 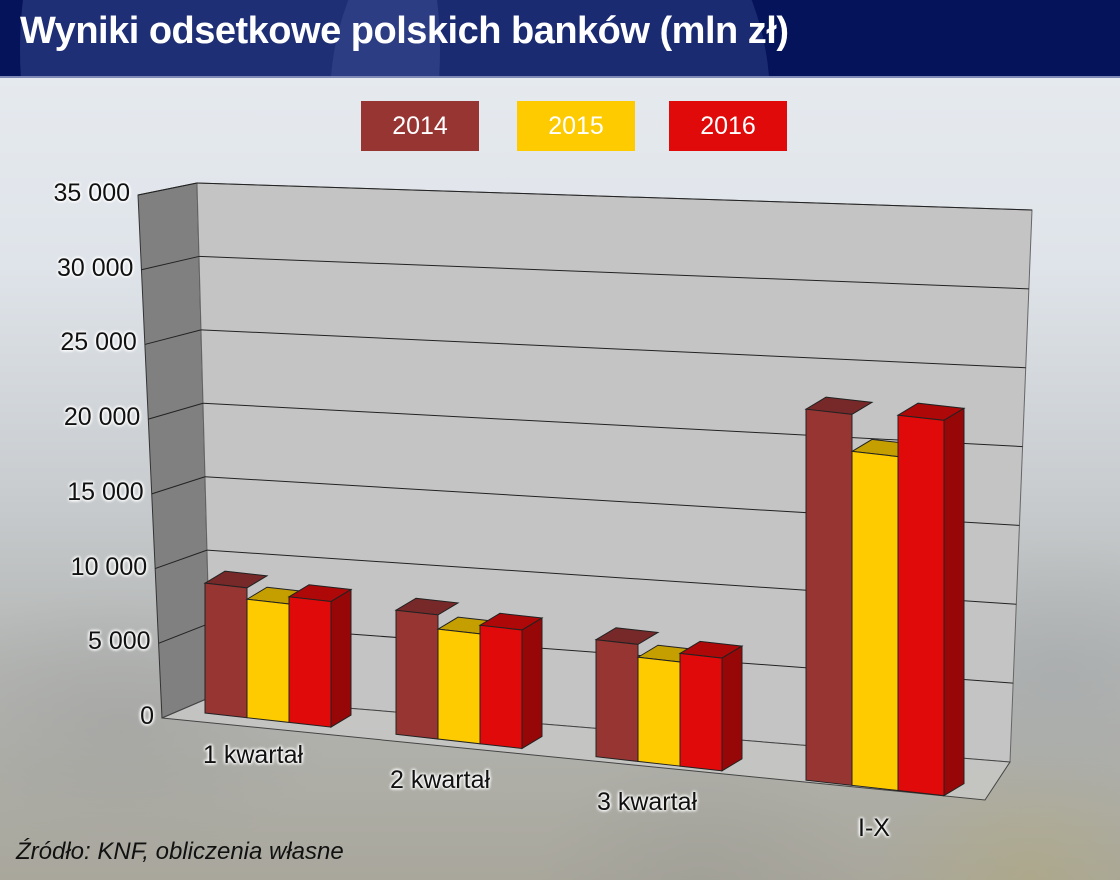 I want to click on y-tick-label: 20 000, so click(x=102, y=417).